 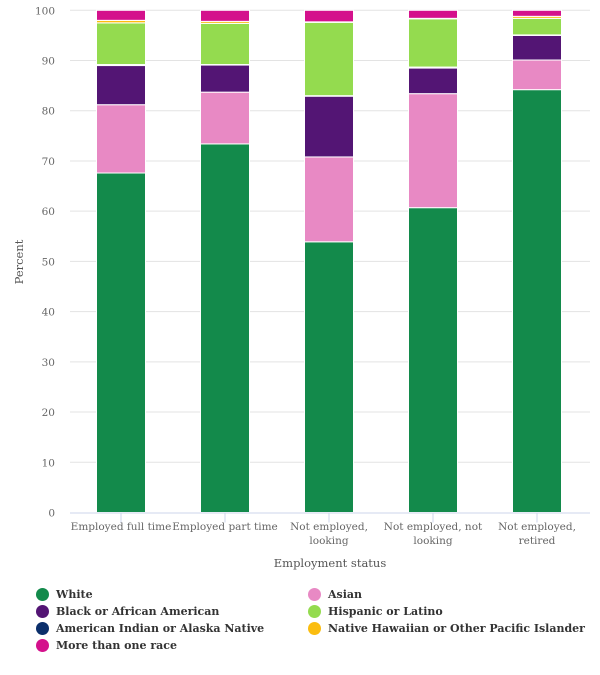 I want to click on y-tick-label: 80, so click(x=48, y=112).